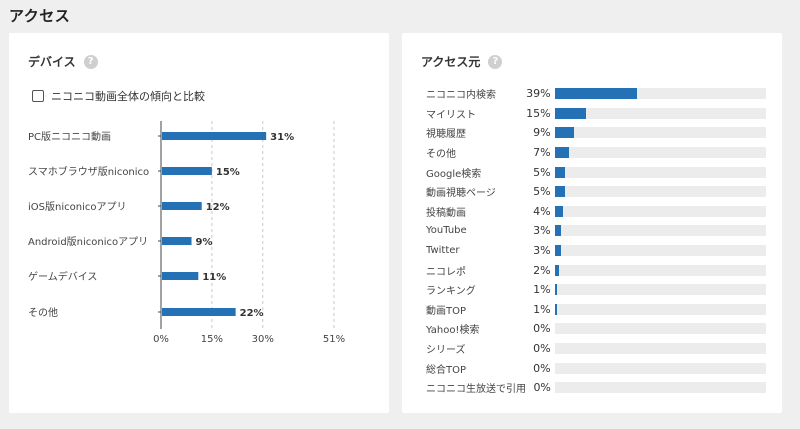  I want to click on data-label: 12%, so click(218, 207).